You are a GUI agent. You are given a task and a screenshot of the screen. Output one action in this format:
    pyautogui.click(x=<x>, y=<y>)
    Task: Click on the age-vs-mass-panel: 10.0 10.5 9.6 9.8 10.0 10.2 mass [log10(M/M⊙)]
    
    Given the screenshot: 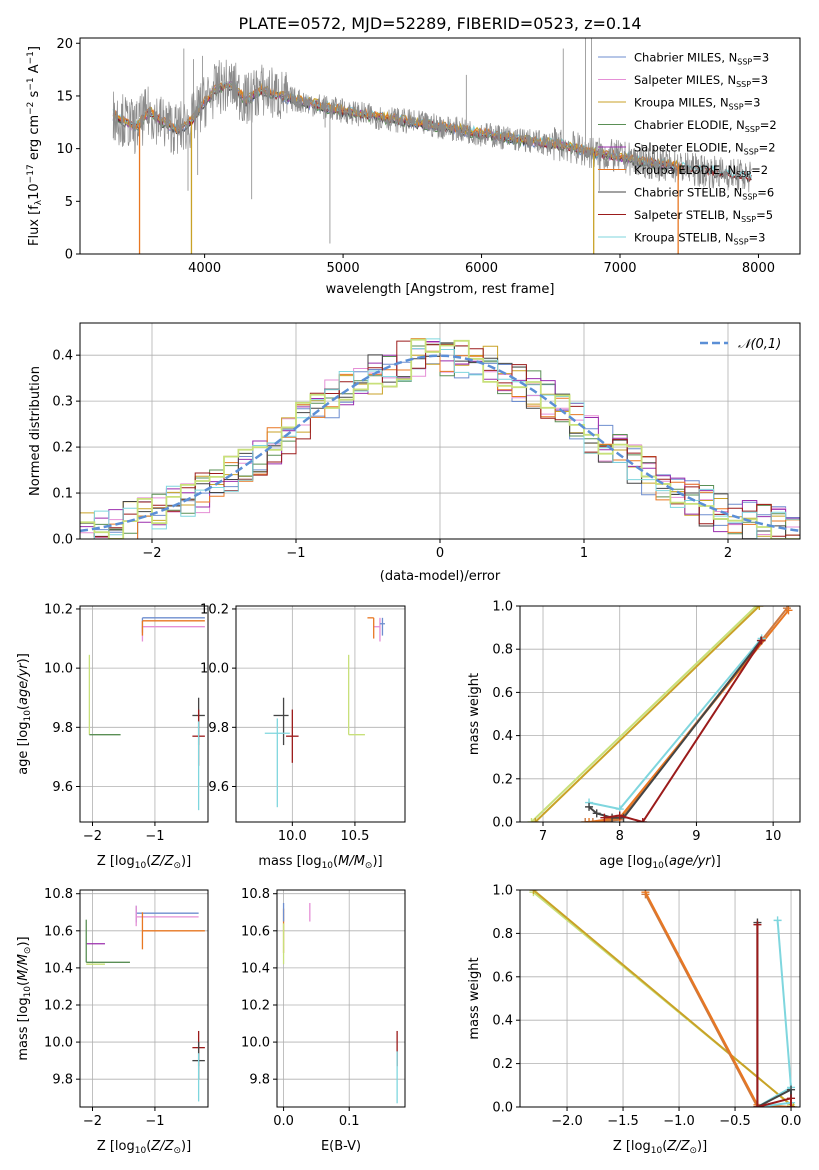 What is the action you would take?
    pyautogui.click(x=303, y=736)
    